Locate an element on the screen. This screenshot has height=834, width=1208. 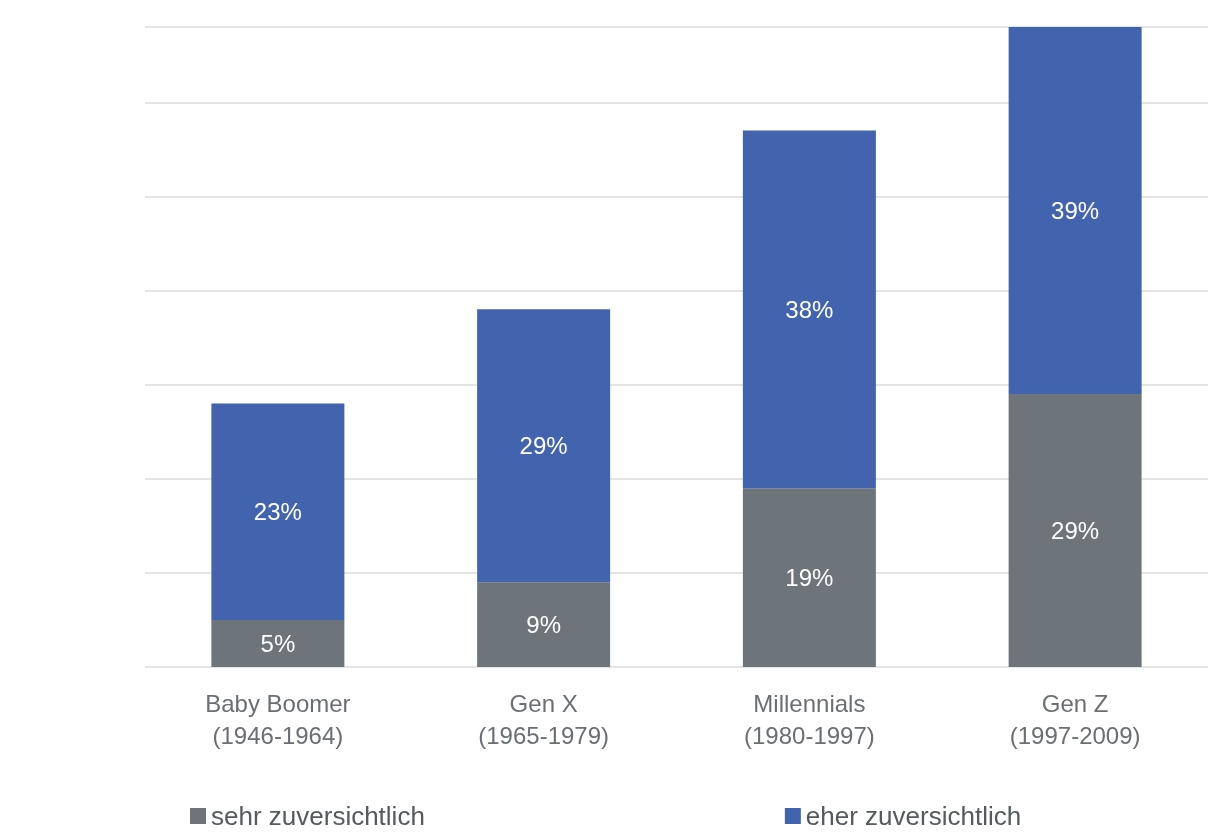
data-label: 19% is located at coordinates (809, 578).